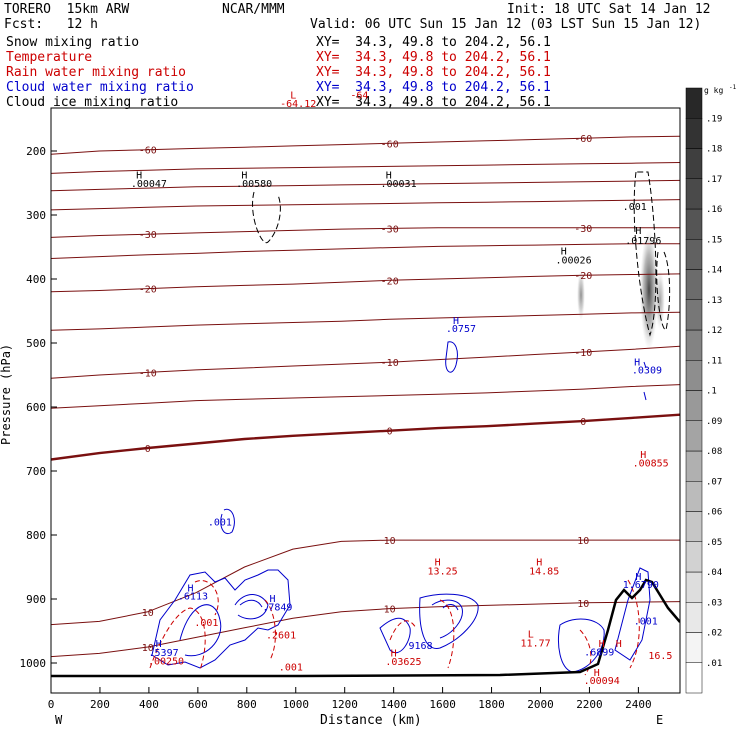 The image size is (740, 740). I want to click on field-xy-cloud-ice: XY= 34.3, 49.8 to 204.2, 56.1, so click(433, 102).